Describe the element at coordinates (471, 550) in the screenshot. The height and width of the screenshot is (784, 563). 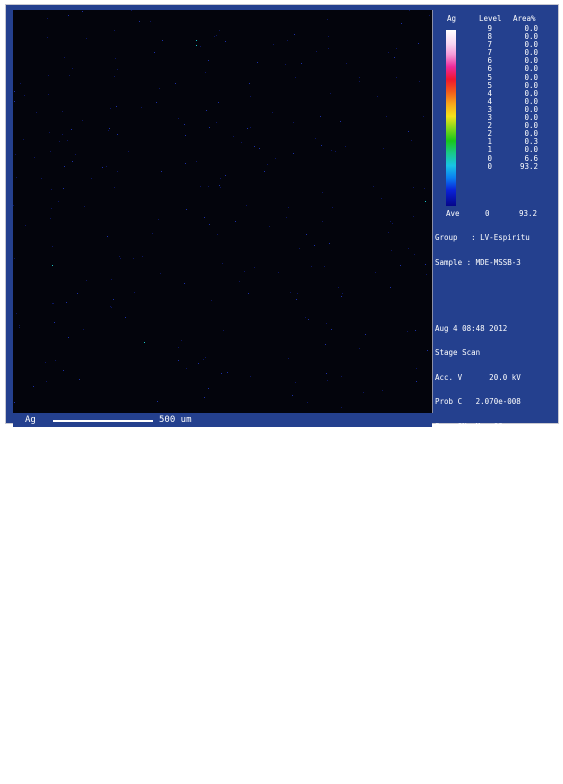
I see `info-y: Y : 48.0370 mm` at that location.